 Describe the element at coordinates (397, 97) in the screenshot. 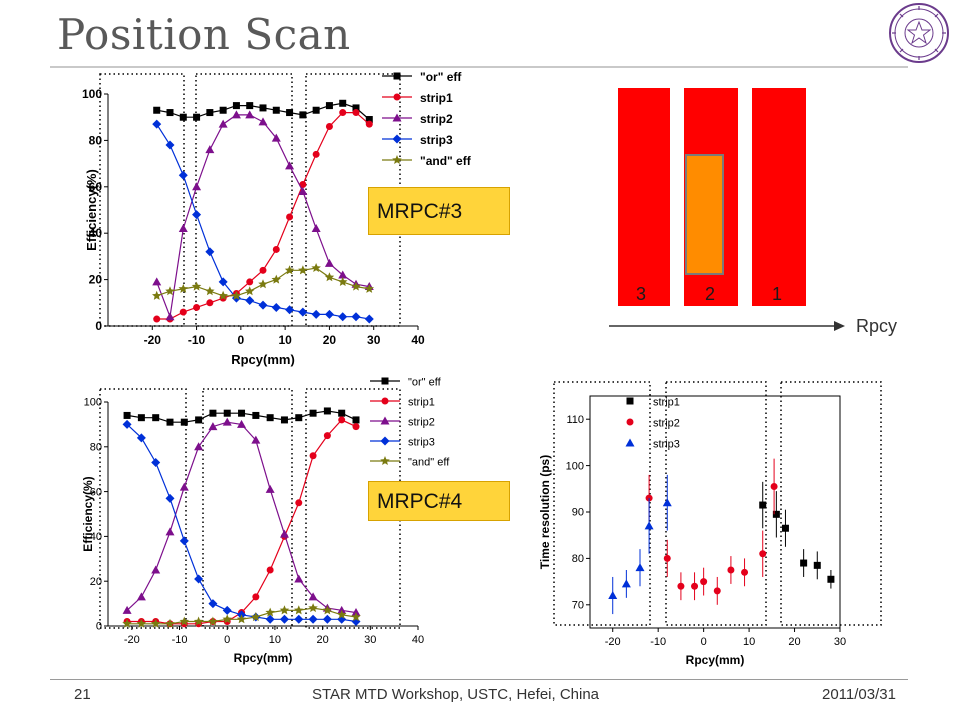

I see `legend-strip1-marker` at that location.